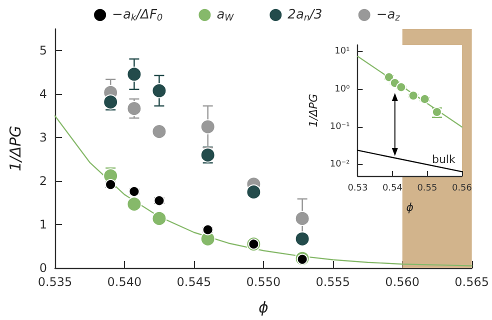  I want to click on y-tick-label: 10⁻¹, so click(340, 127).